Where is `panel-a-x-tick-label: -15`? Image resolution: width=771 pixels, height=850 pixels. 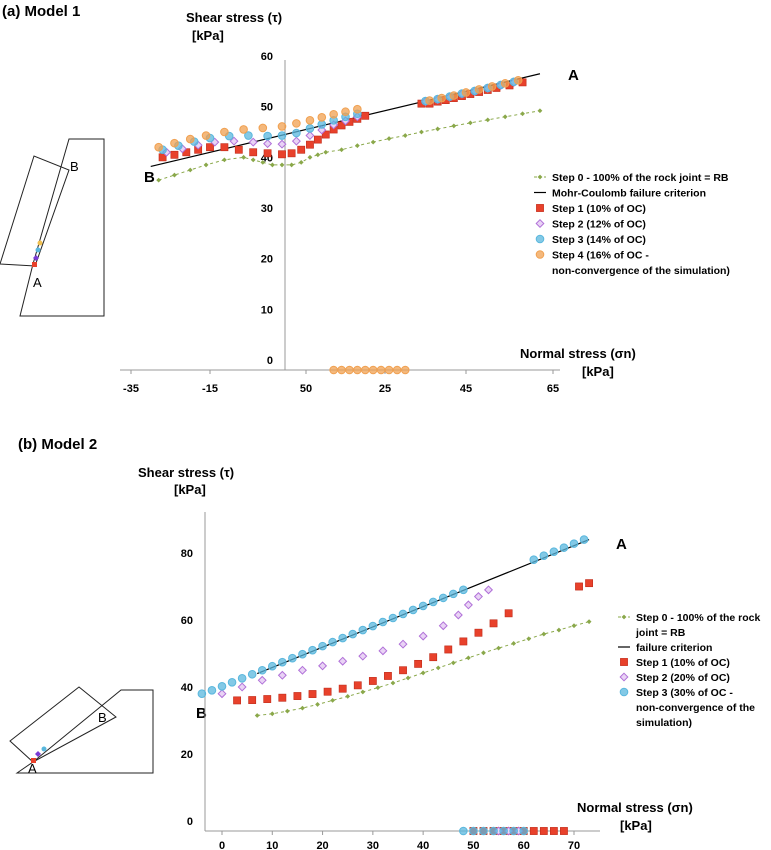 panel-a-x-tick-label: -15 is located at coordinates (210, 389).